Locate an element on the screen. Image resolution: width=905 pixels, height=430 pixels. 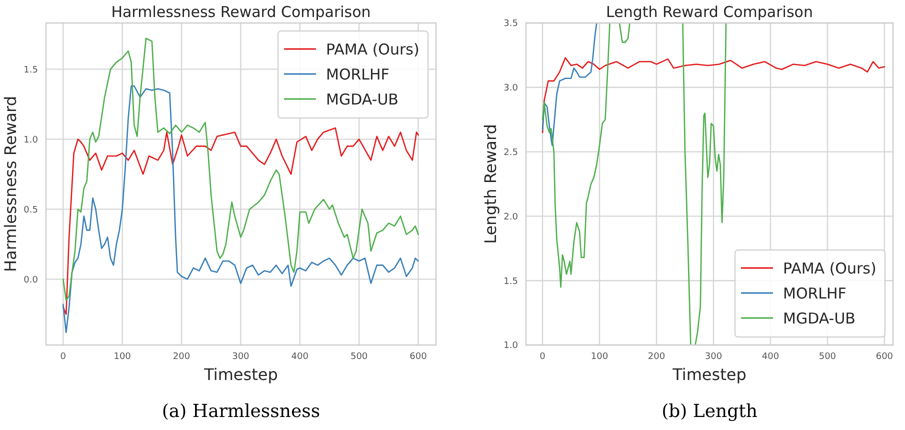
y-tick-label: 0.5 is located at coordinates (31, 210).